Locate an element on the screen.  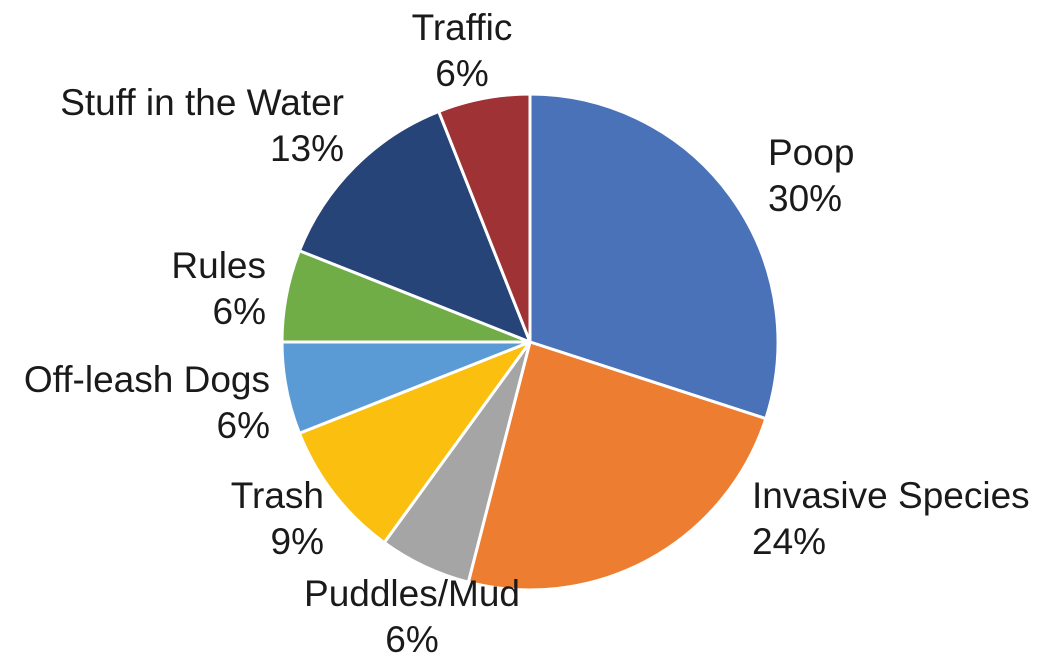
slice-percent: 13% is located at coordinates (307, 148).